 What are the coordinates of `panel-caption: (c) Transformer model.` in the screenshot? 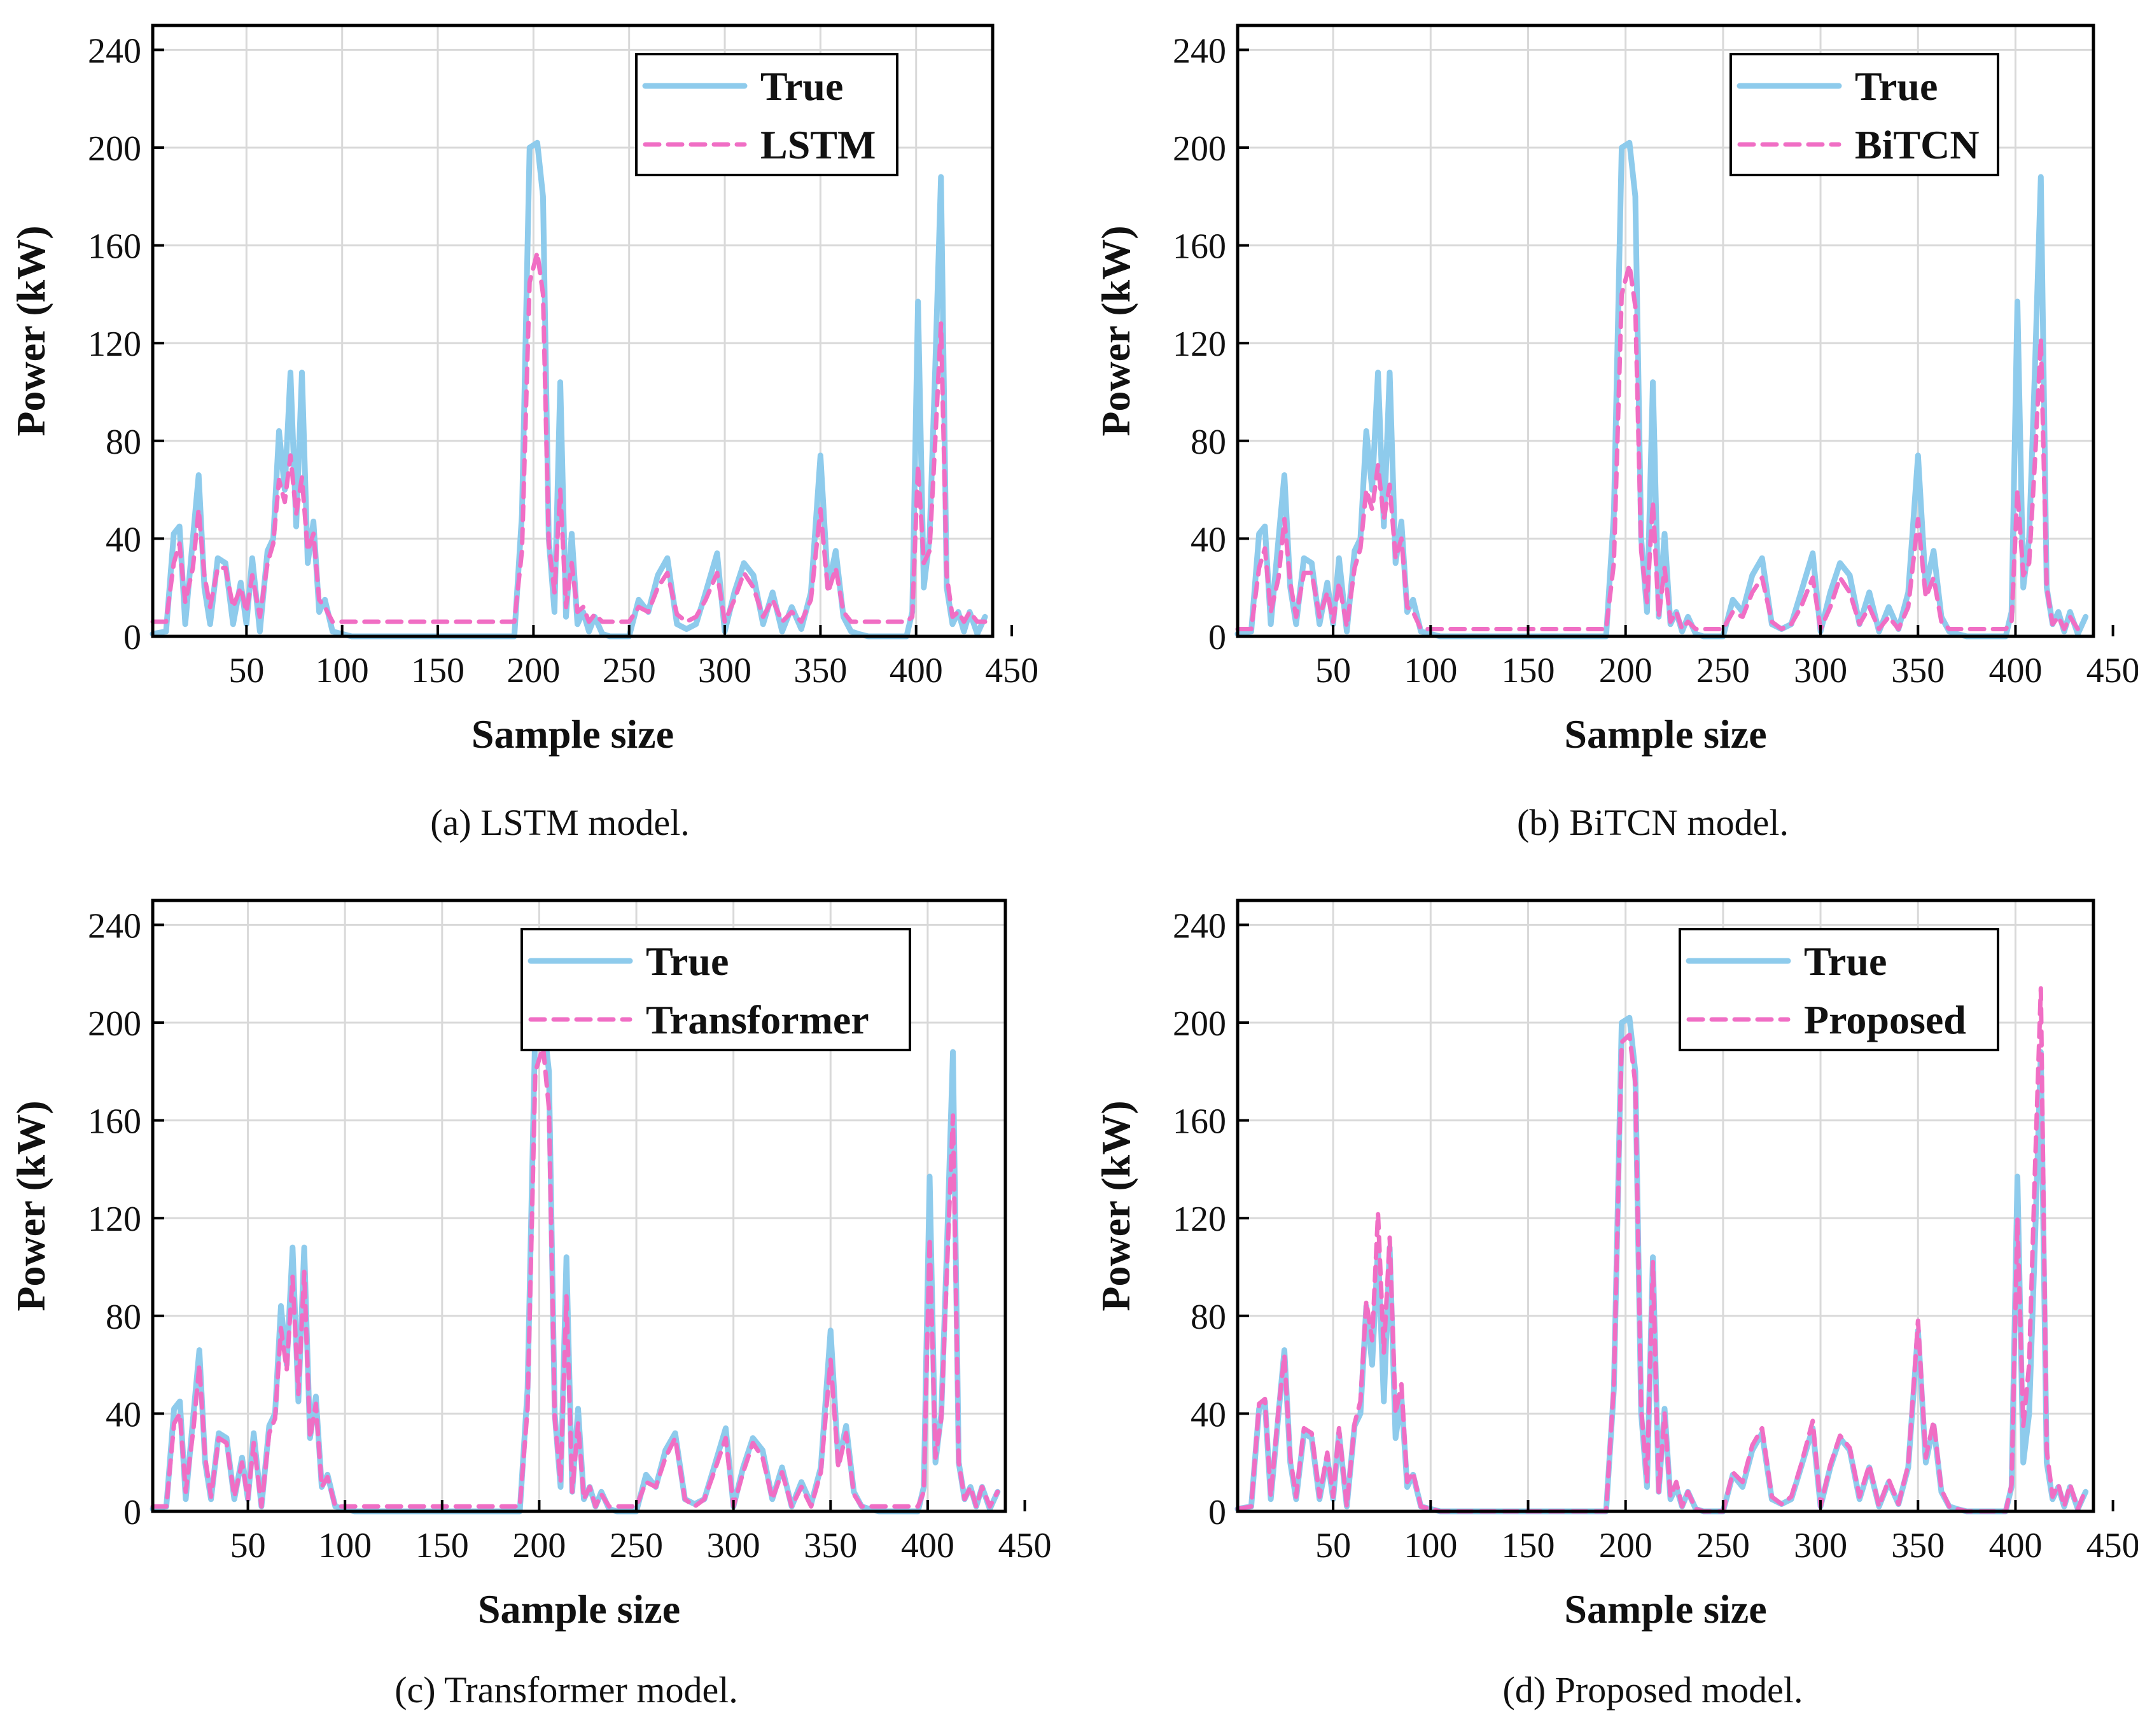 It's located at (566, 1690).